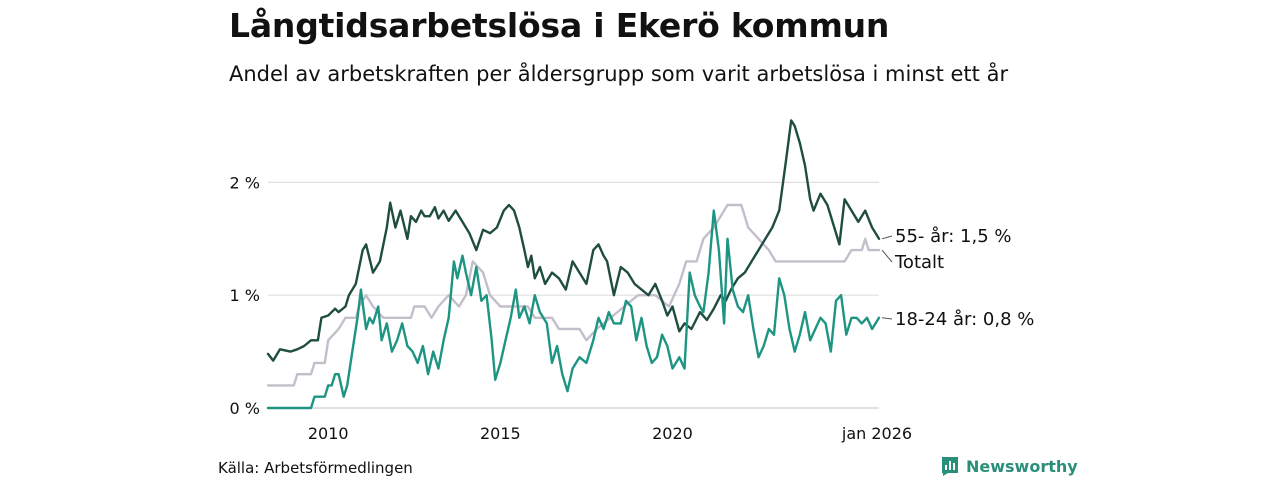 This screenshot has width=1280, height=480. What do you see at coordinates (964, 319) in the screenshot?
I see `series-label-2: 18-24 år: 0,8 %` at bounding box center [964, 319].